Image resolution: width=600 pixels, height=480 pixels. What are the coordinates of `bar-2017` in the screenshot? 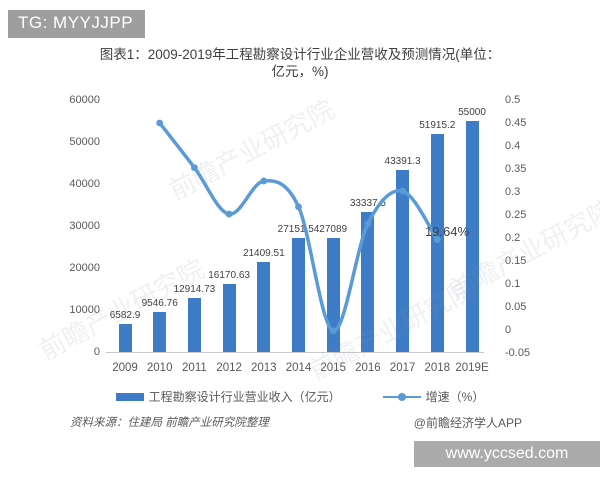 It's located at (403, 260).